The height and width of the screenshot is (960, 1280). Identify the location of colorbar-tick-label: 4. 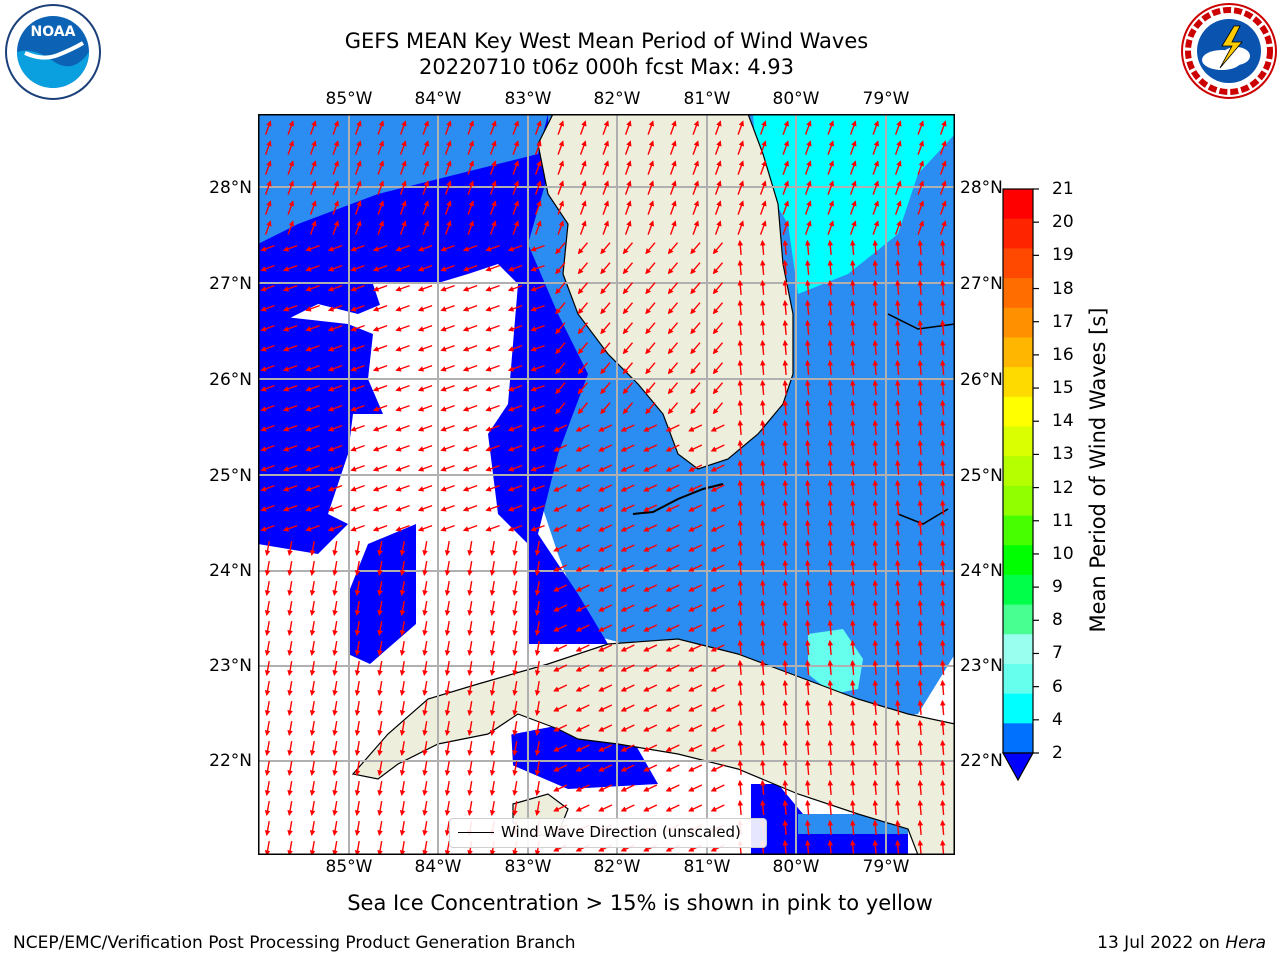
(1057, 719).